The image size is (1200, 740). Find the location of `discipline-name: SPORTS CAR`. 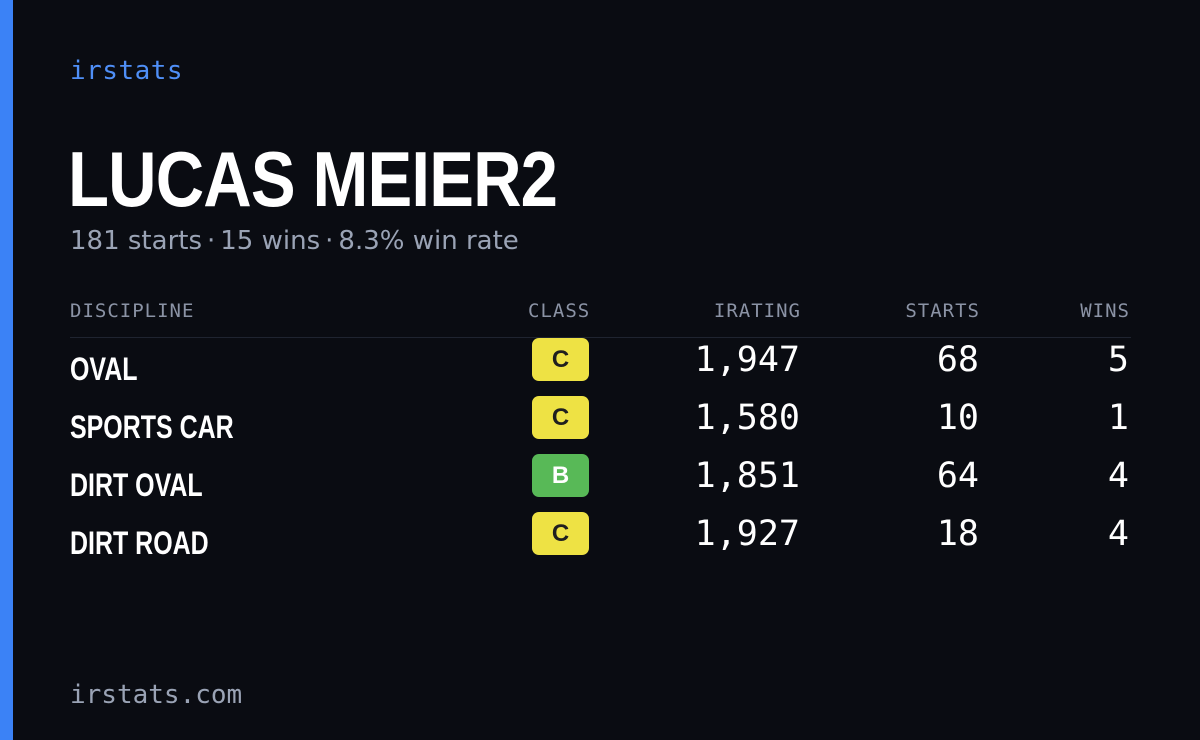

discipline-name: SPORTS CAR is located at coordinates (152, 427).